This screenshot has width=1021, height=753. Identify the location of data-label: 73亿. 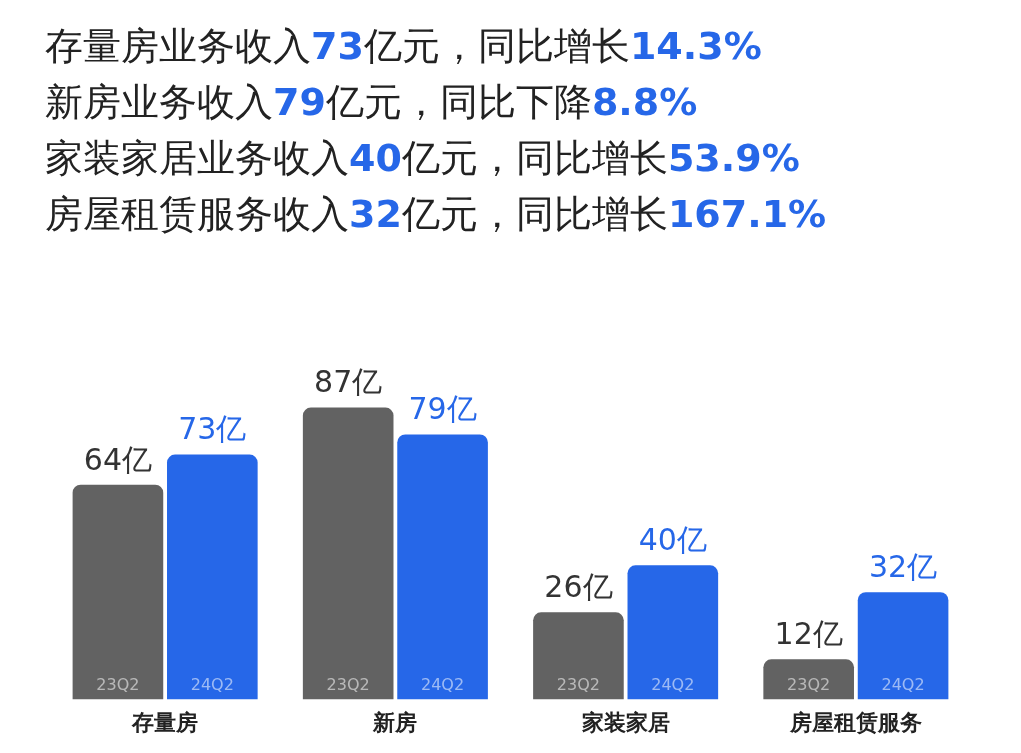
(212, 429).